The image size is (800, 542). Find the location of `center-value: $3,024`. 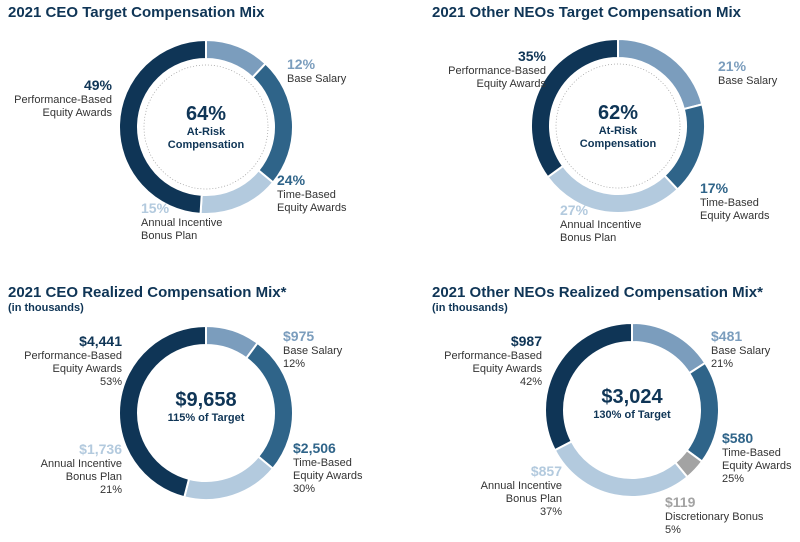

center-value: $3,024 is located at coordinates (632, 397).